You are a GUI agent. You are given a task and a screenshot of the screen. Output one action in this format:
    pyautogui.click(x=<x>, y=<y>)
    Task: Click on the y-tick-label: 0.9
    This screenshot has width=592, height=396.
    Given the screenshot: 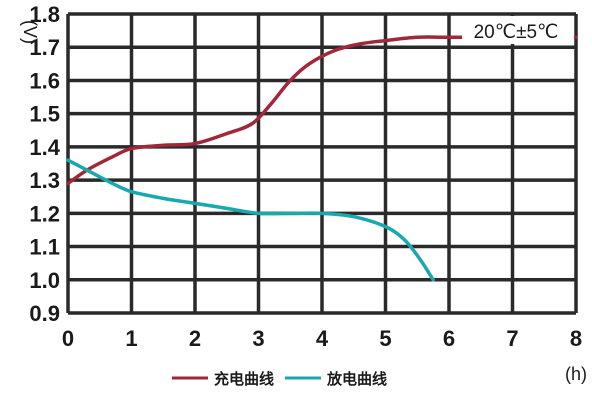 What is the action you would take?
    pyautogui.click(x=44, y=313)
    